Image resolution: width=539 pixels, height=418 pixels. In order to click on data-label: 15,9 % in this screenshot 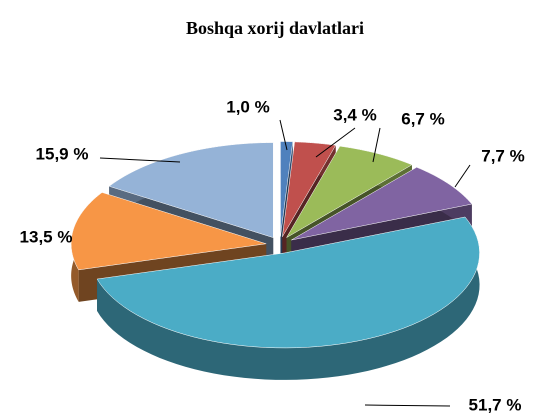, I will do `click(62, 153)`.